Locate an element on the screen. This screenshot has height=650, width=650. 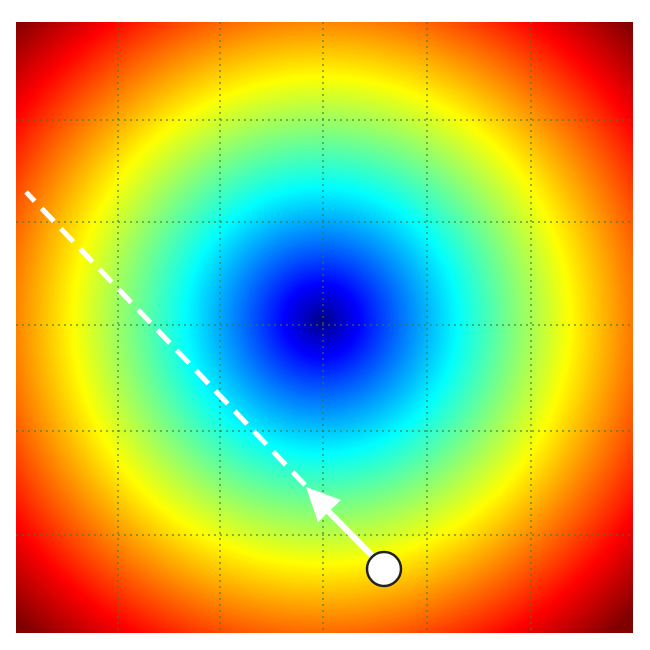
step-arrow-head-icon is located at coordinates (323, 504).